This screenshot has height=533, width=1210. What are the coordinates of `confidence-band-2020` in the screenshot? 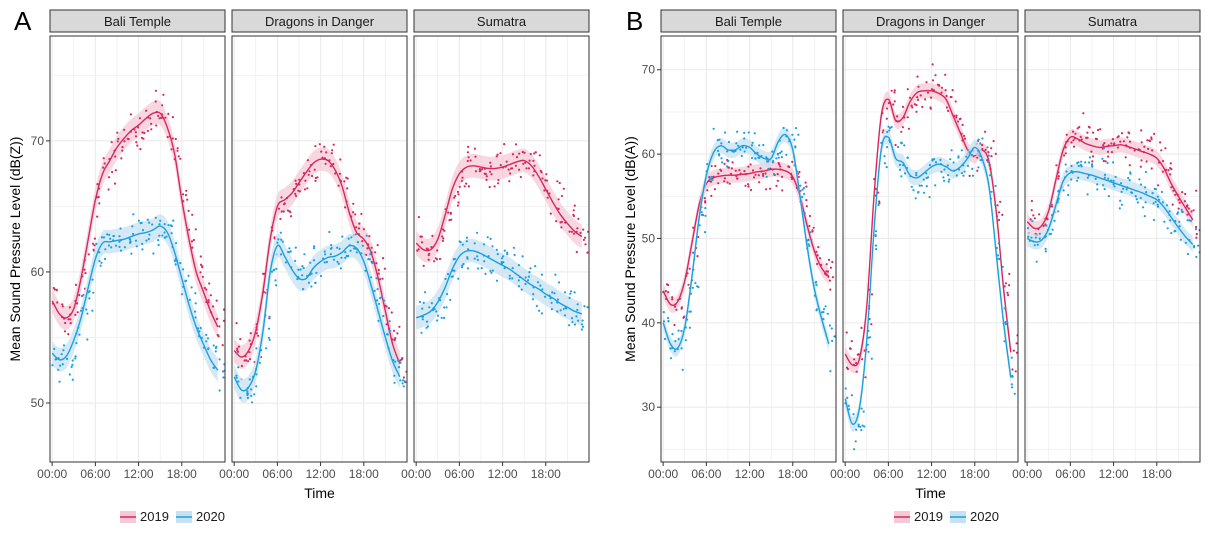 It's located at (317, 318).